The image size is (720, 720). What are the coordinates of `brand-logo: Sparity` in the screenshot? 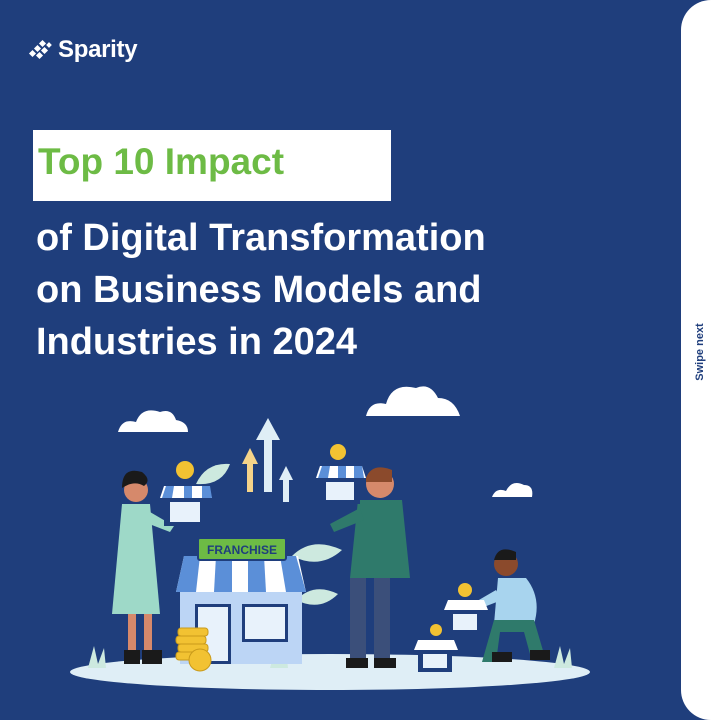 It's located at (83, 50).